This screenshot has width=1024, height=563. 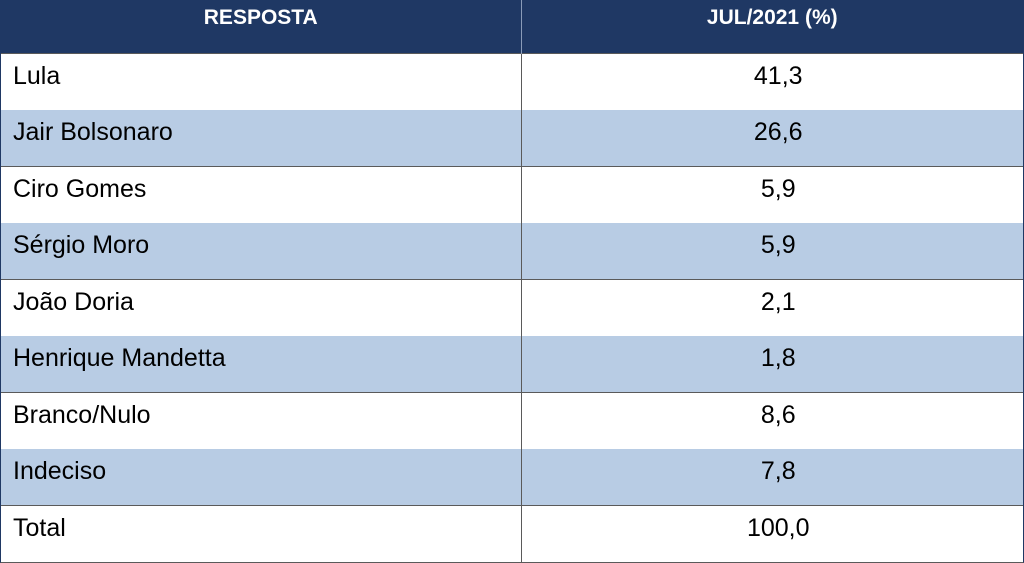 I want to click on row-value: 8,6, so click(x=772, y=421).